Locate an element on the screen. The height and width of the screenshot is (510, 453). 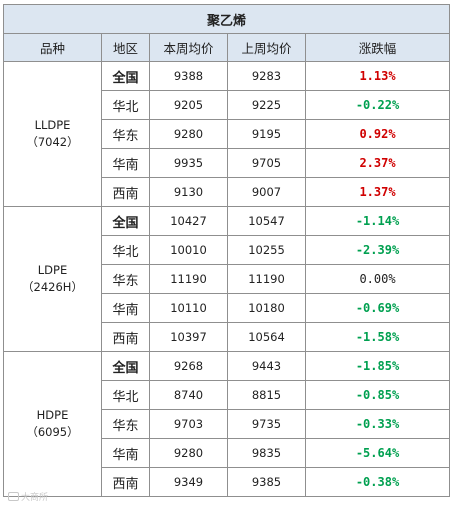
table-row: 华东 11190 11190 0.00% is located at coordinates (227, 279).